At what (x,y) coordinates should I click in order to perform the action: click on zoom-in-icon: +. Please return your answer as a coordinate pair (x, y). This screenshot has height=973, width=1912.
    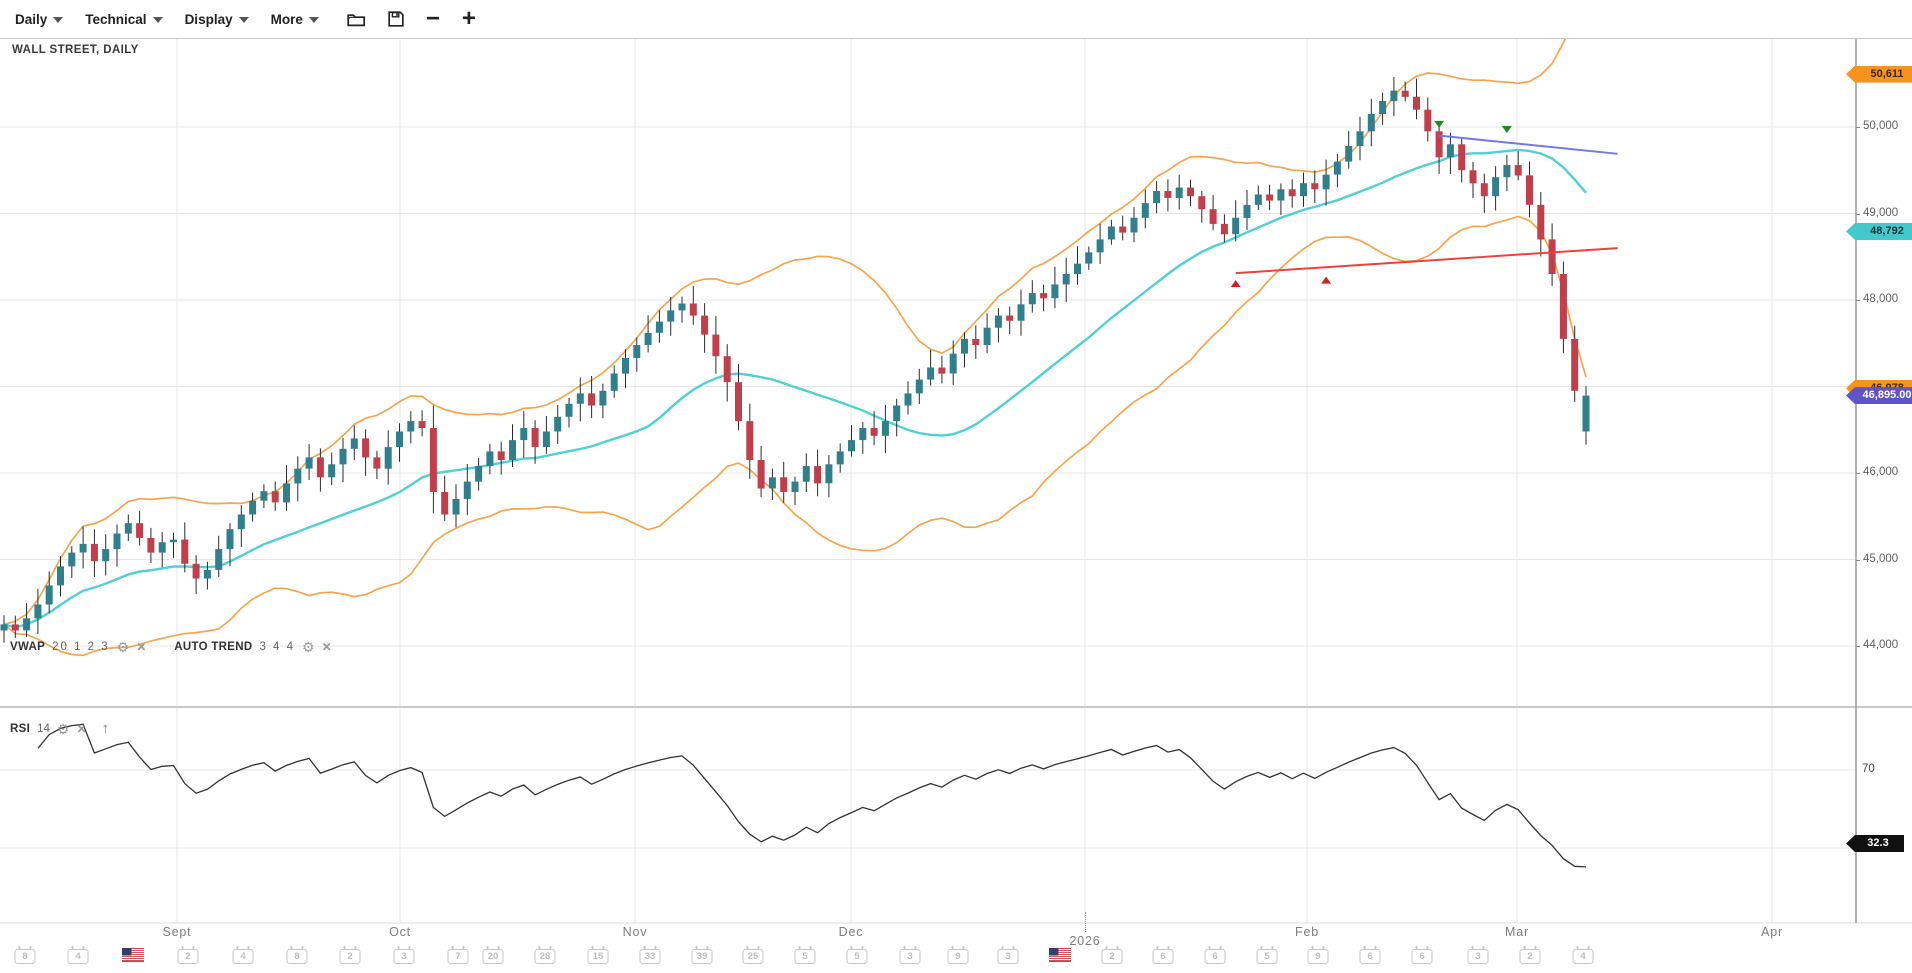
    Looking at the image, I should click on (468, 18).